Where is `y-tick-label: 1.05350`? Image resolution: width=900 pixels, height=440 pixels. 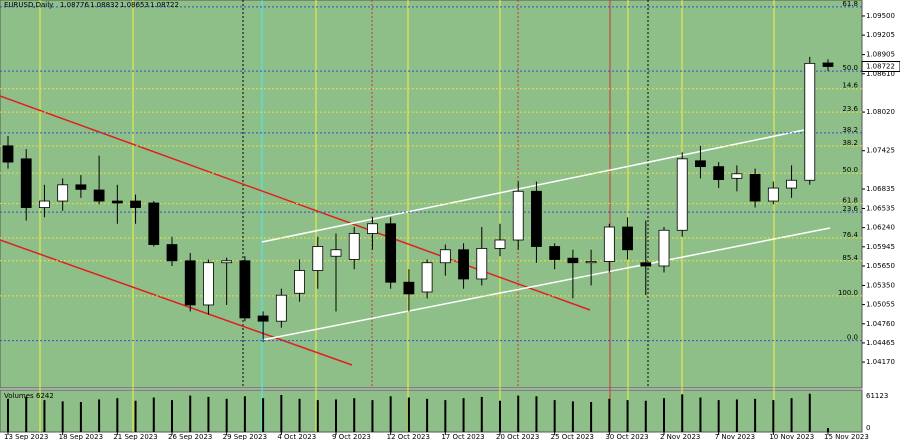
y-tick-label: 1.05350 is located at coordinates (880, 285).